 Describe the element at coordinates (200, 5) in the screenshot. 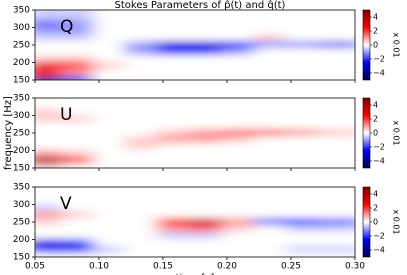

I see `chart-title: Stokes Parameters of p̂(t) and q̂(t)` at that location.